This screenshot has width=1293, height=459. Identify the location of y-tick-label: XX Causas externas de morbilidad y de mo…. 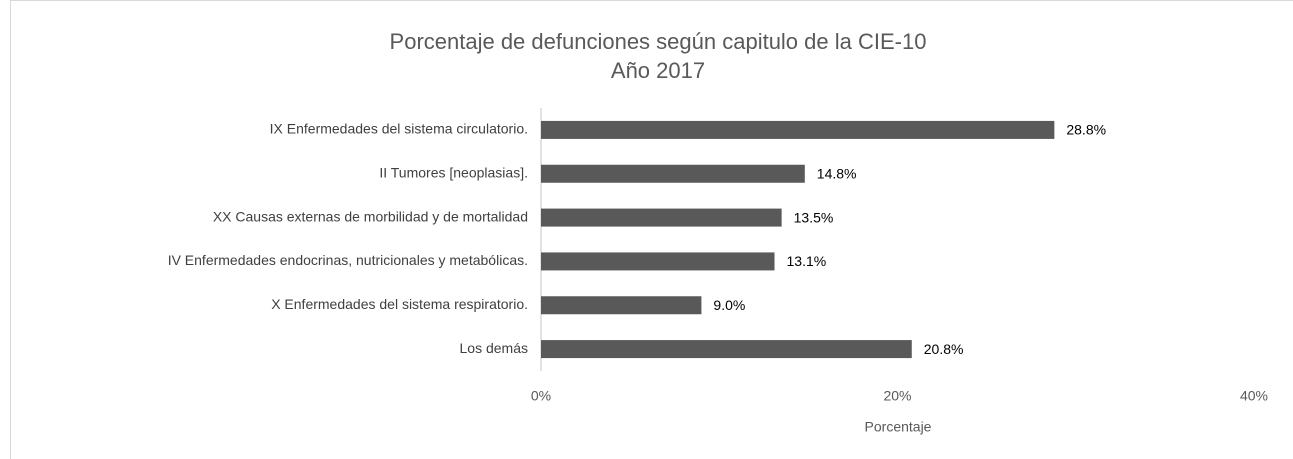
(370, 216).